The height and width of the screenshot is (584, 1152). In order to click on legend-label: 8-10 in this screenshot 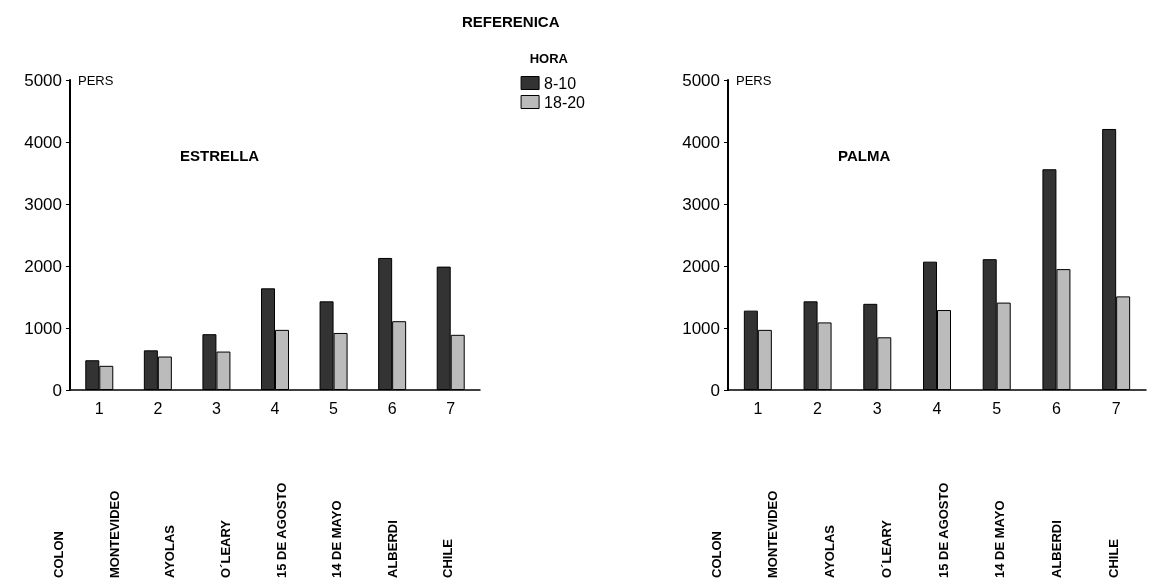, I will do `click(560, 83)`.